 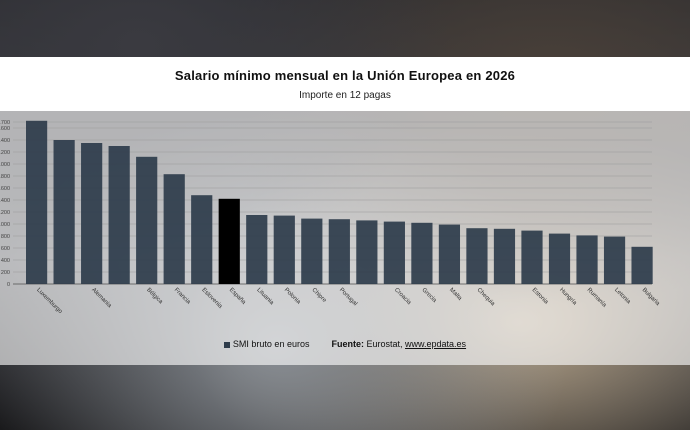 What do you see at coordinates (5, 261) in the screenshot?
I see `y-tick-label: 400` at bounding box center [5, 261].